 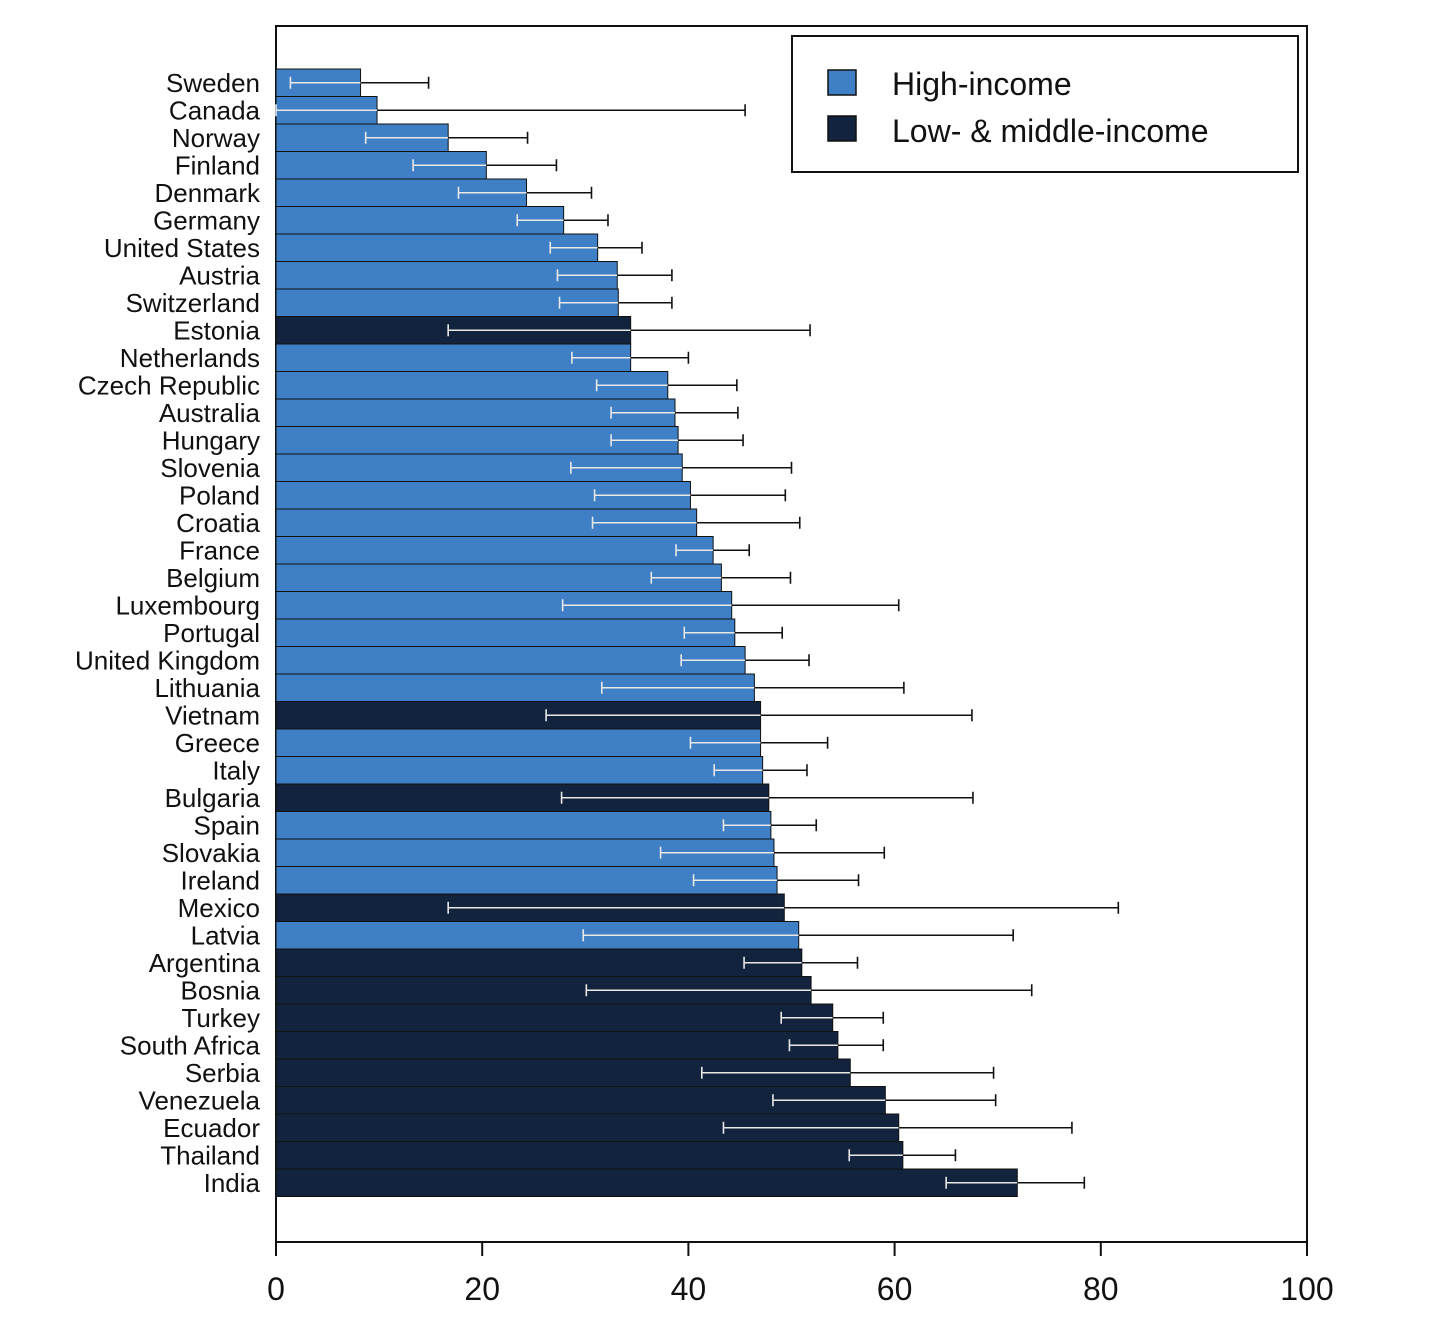 What do you see at coordinates (167, 660) in the screenshot?
I see `category-label-united-kingdom: United Kingdom` at bounding box center [167, 660].